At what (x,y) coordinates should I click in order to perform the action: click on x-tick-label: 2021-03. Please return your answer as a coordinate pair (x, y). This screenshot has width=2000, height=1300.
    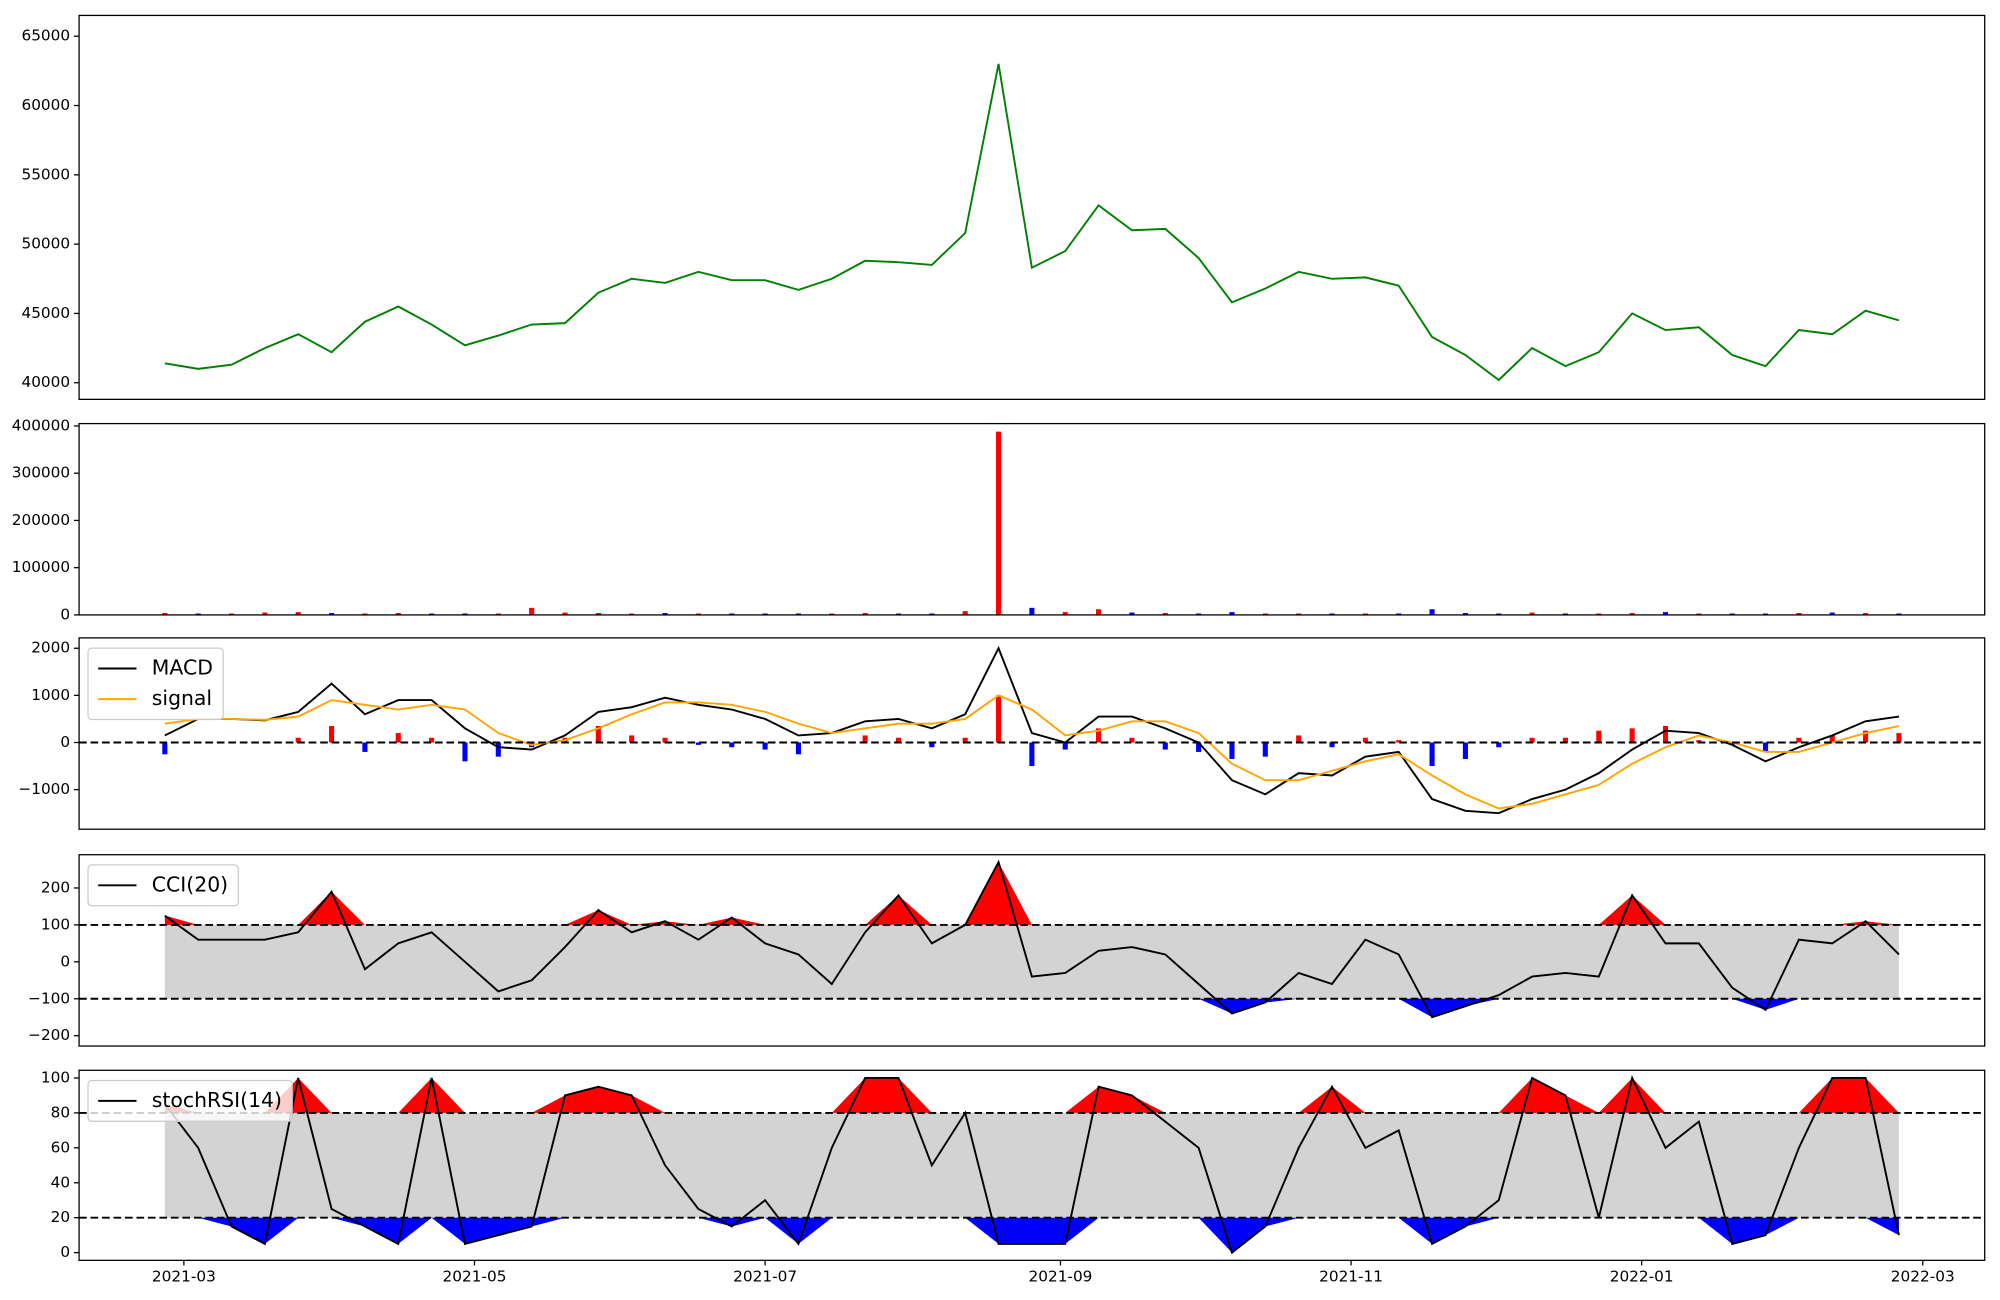
    Looking at the image, I should click on (184, 1276).